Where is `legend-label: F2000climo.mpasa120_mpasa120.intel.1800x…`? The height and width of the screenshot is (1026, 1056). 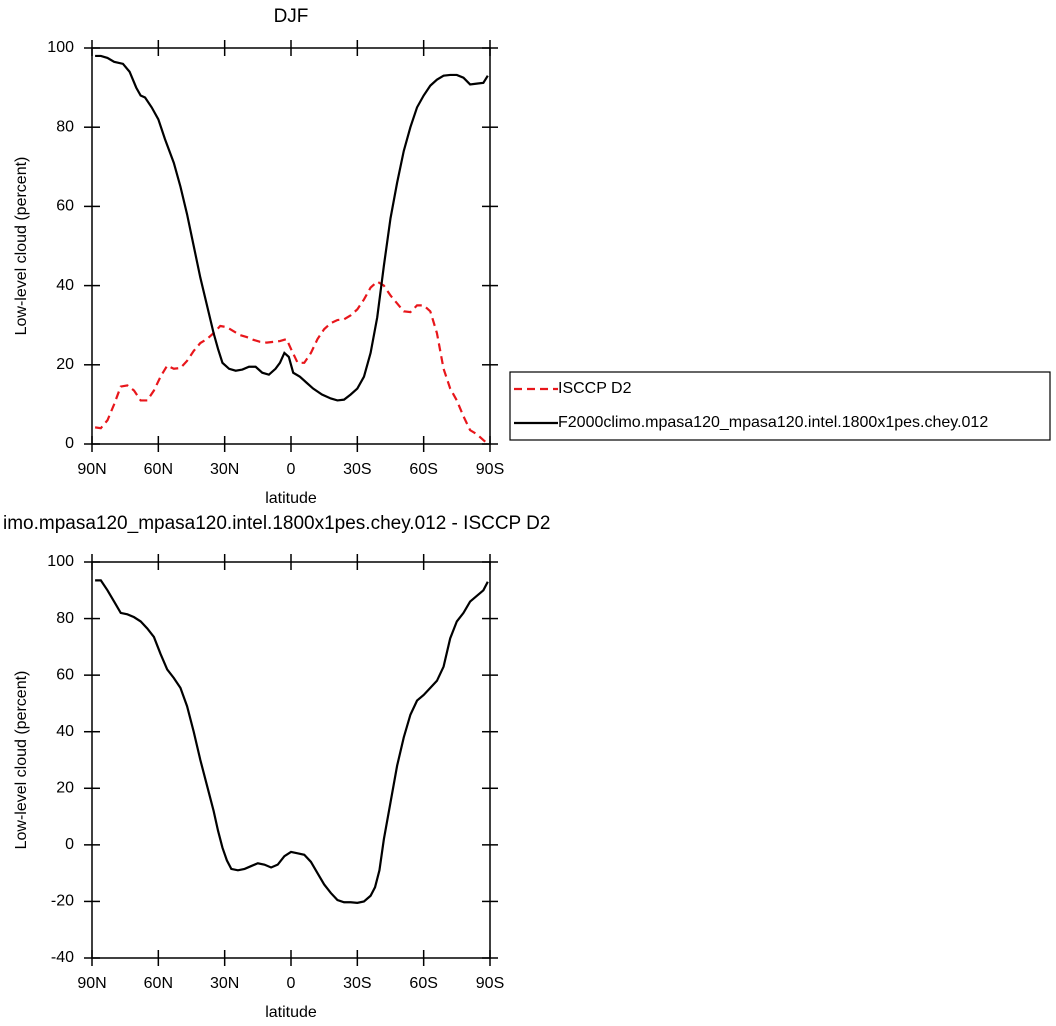 legend-label: F2000climo.mpasa120_mpasa120.intel.1800x… is located at coordinates (773, 422).